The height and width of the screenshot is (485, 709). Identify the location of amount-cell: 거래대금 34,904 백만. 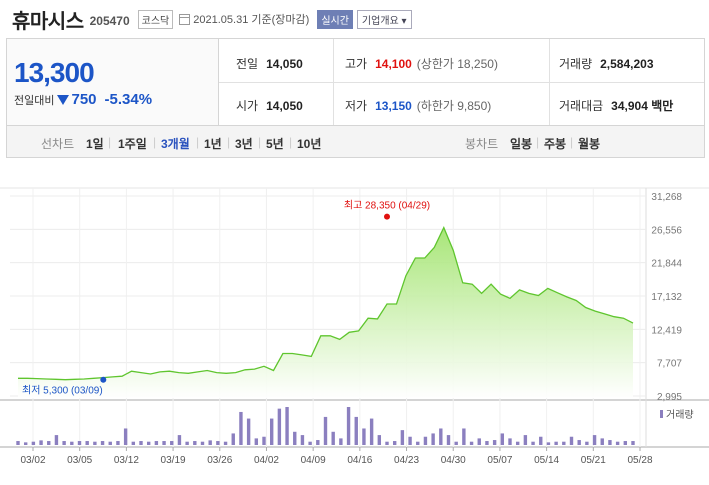
(616, 105).